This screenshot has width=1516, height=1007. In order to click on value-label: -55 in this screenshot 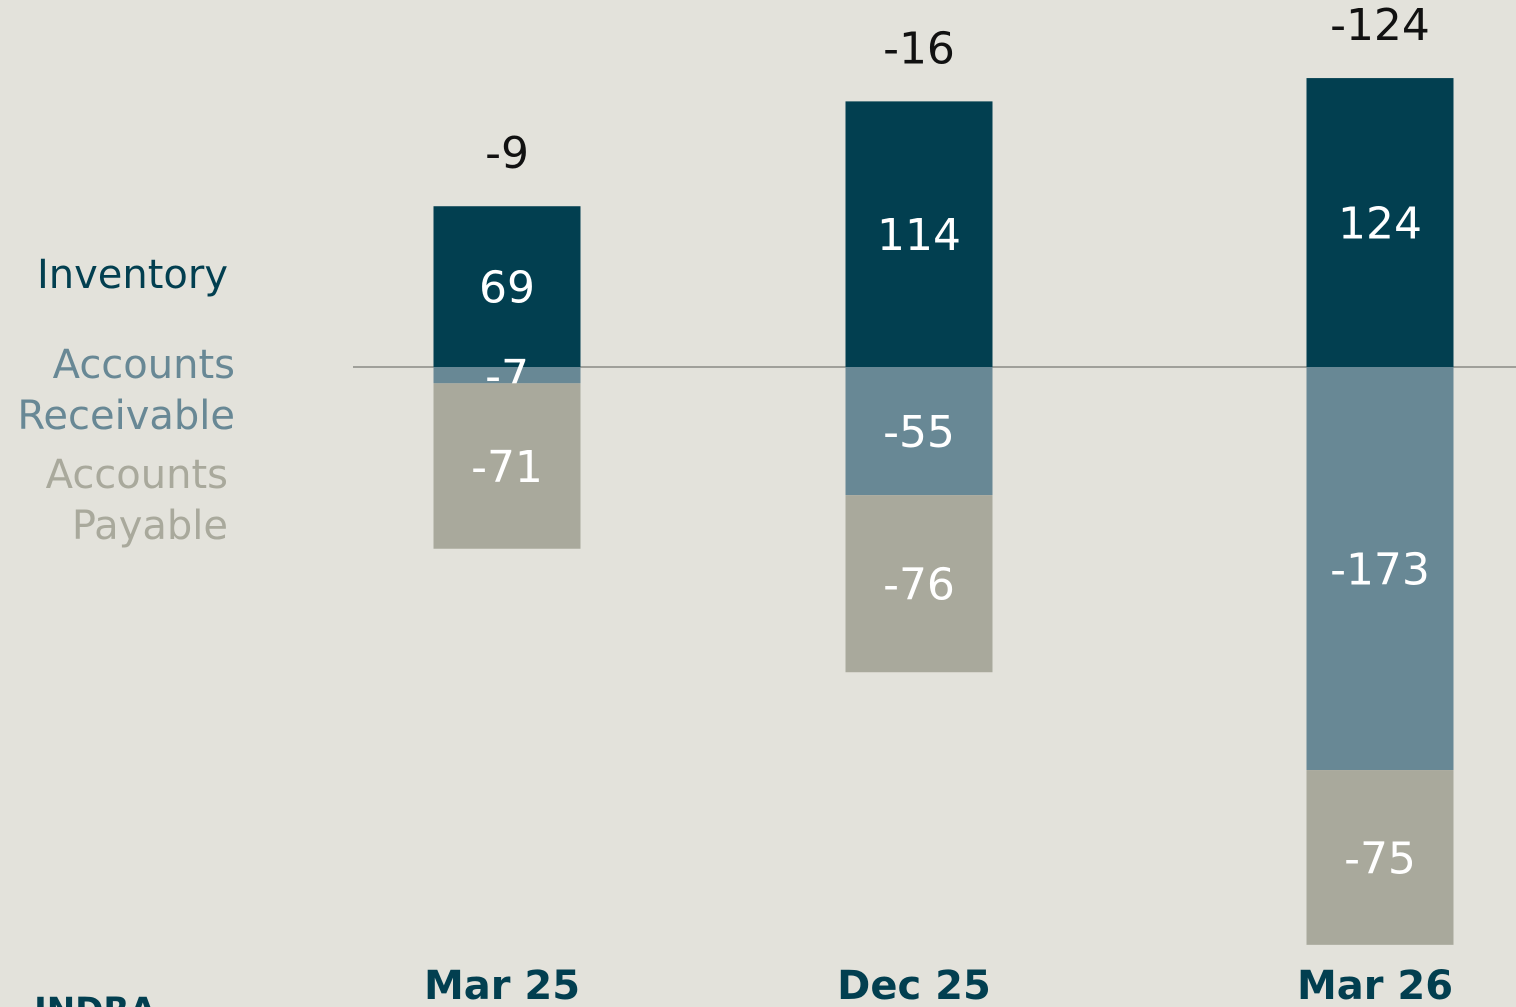, I will do `click(919, 432)`.